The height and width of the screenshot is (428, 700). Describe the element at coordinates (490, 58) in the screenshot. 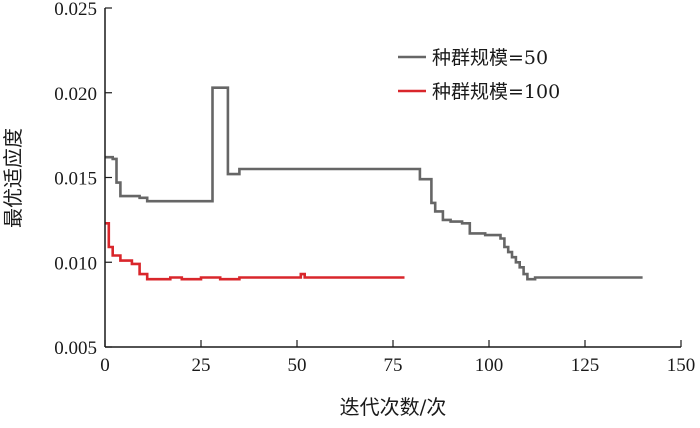

I see `legend-label-pop50: 种群规模=50` at that location.